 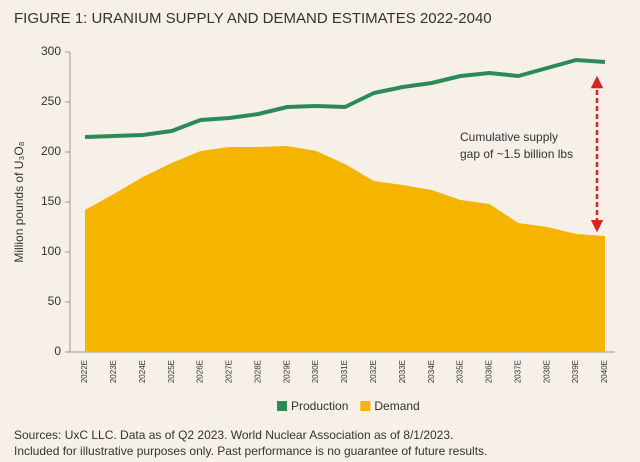 I want to click on x-tick-label: 2027E, so click(x=229, y=371).